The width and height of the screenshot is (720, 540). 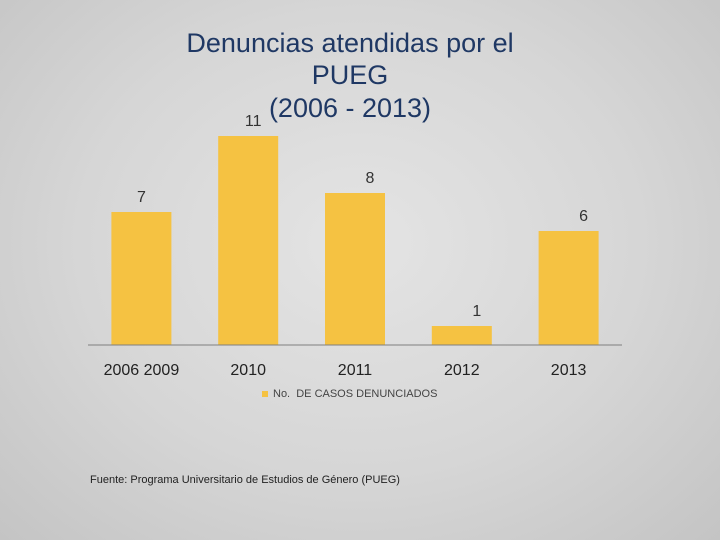 I want to click on x-tick-labels: 2006 2009 2010 2011 2012 2013, so click(x=345, y=370).